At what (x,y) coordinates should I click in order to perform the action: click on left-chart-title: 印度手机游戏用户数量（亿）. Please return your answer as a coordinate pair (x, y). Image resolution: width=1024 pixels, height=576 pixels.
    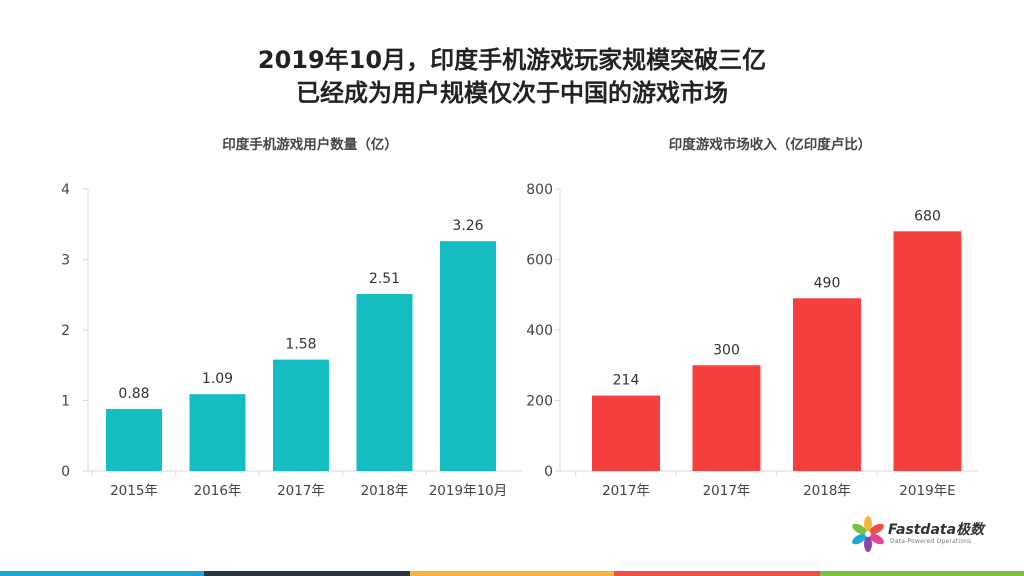
    Looking at the image, I should click on (310, 145).